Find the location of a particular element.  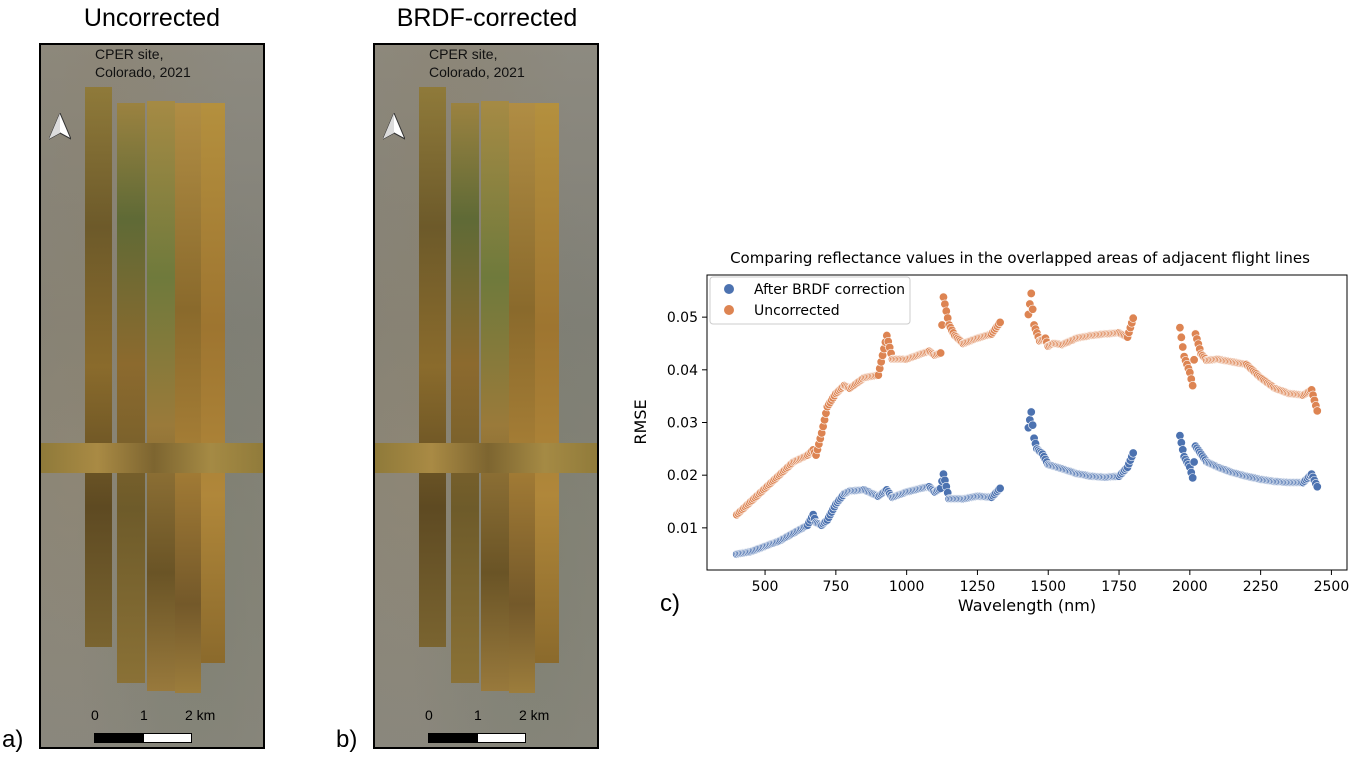

y-axis: 0.01 0.02 0.03 0.04 0.05 is located at coordinates (687, 423).